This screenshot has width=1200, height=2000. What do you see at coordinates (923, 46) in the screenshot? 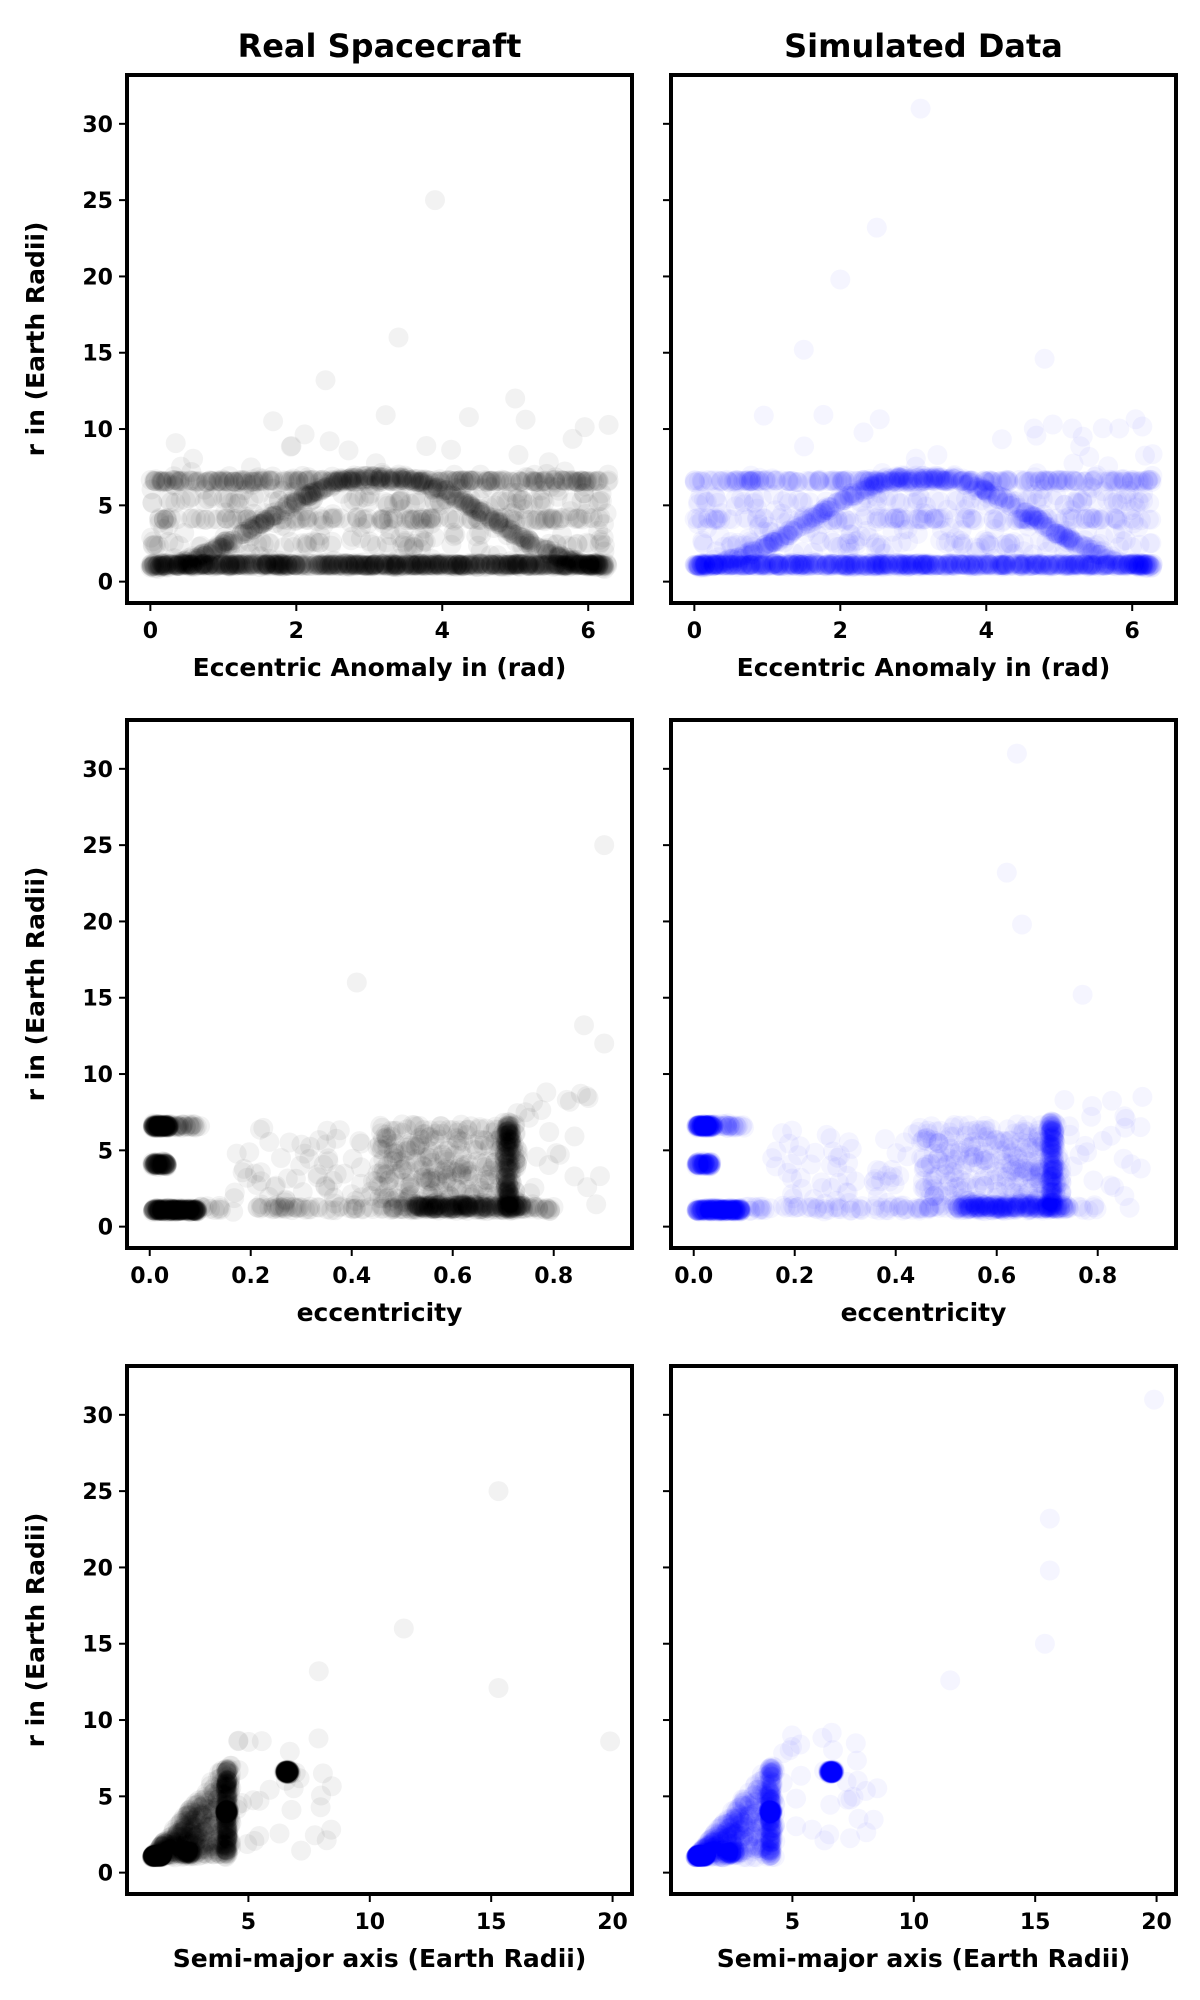
I see `column-title: Simulated Data` at bounding box center [923, 46].